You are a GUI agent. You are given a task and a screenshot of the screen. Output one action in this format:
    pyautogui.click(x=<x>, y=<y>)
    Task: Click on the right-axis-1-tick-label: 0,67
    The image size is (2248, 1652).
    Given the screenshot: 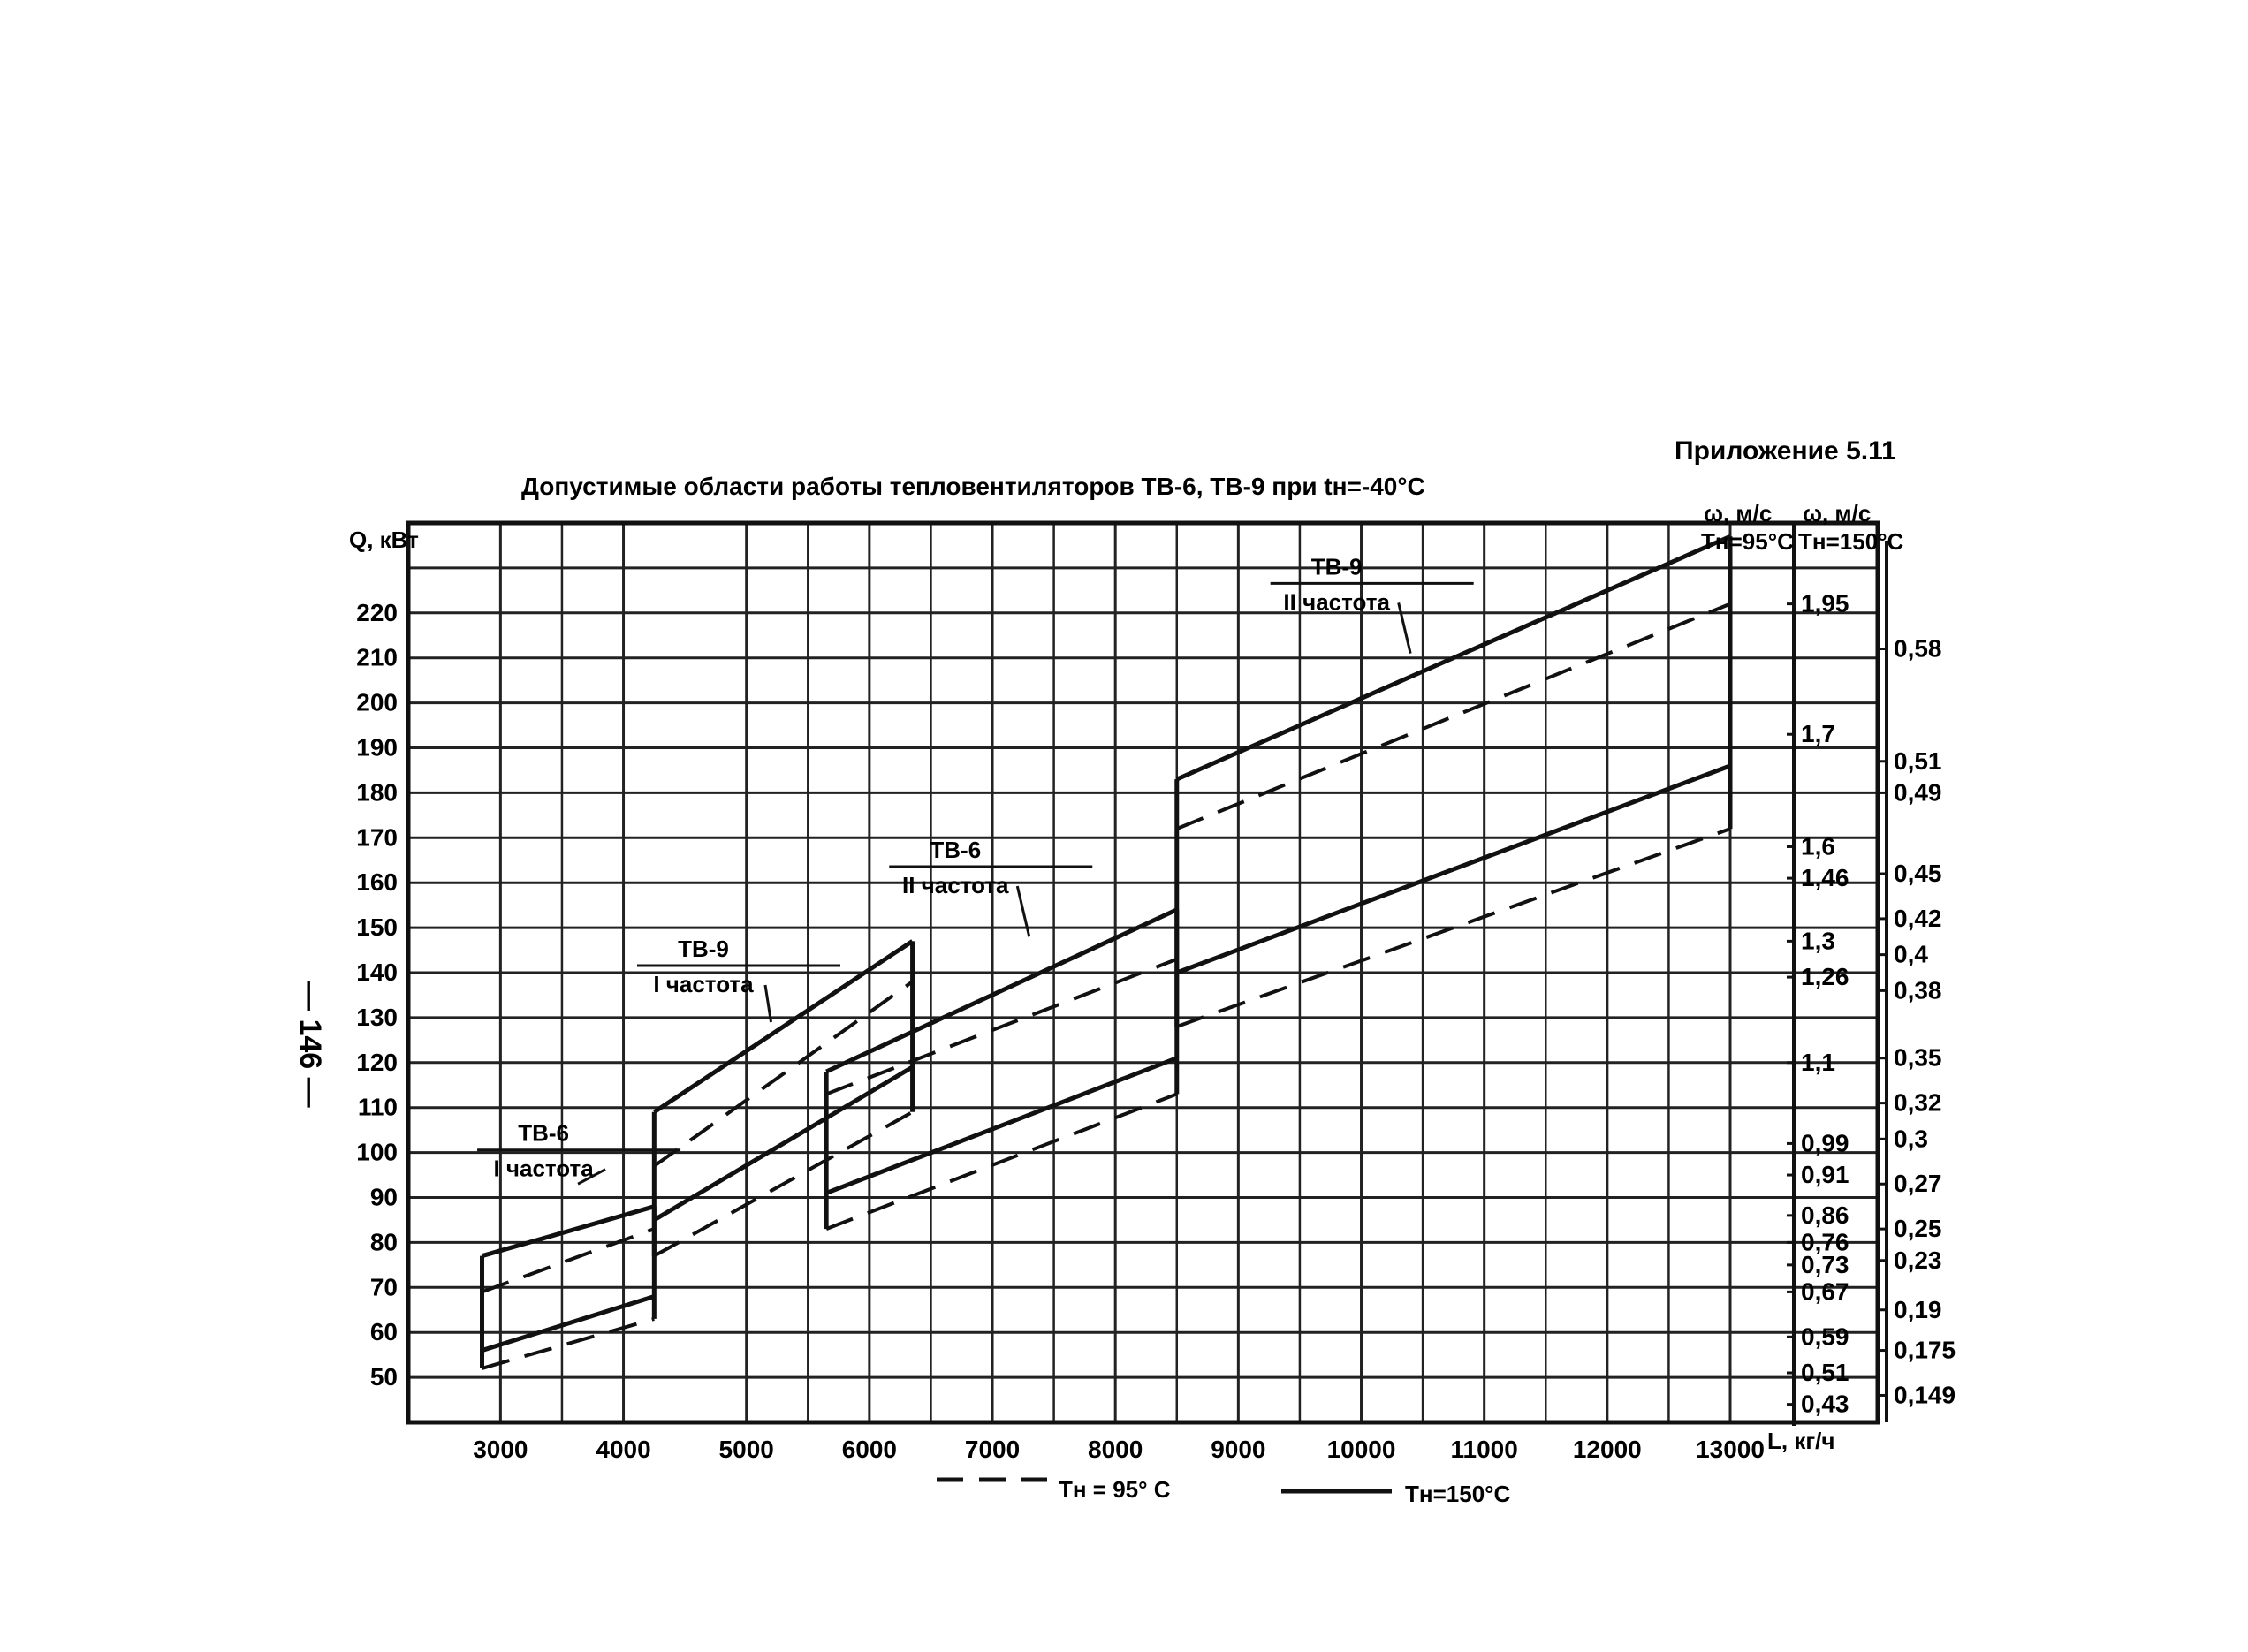 What is the action you would take?
    pyautogui.click(x=1825, y=1291)
    